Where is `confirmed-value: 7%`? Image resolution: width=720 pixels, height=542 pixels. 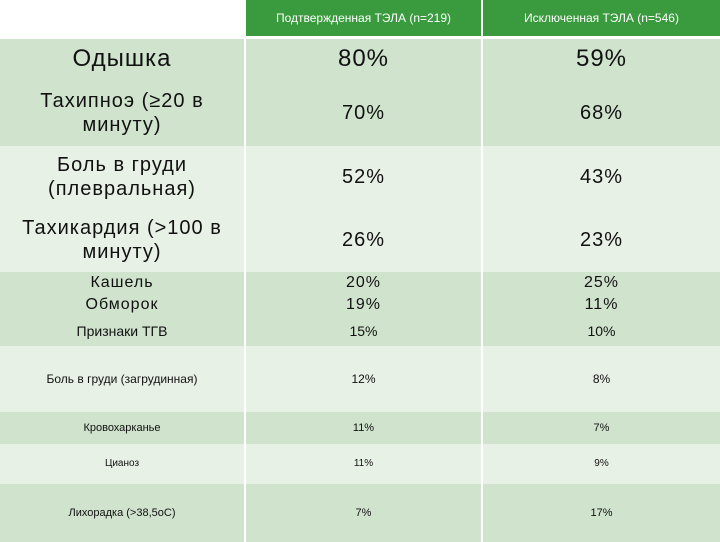
confirmed-value: 7% is located at coordinates (363, 512).